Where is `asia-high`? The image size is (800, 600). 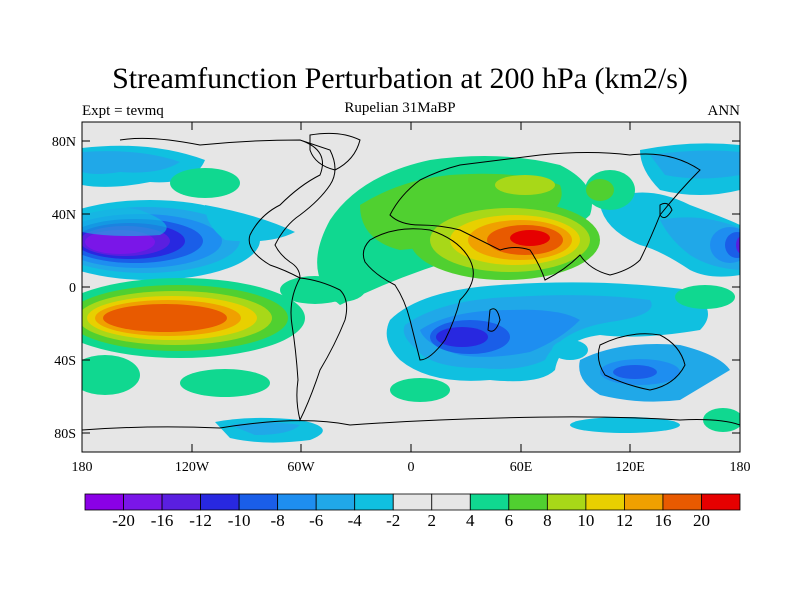
asia-high is located at coordinates (505, 240).